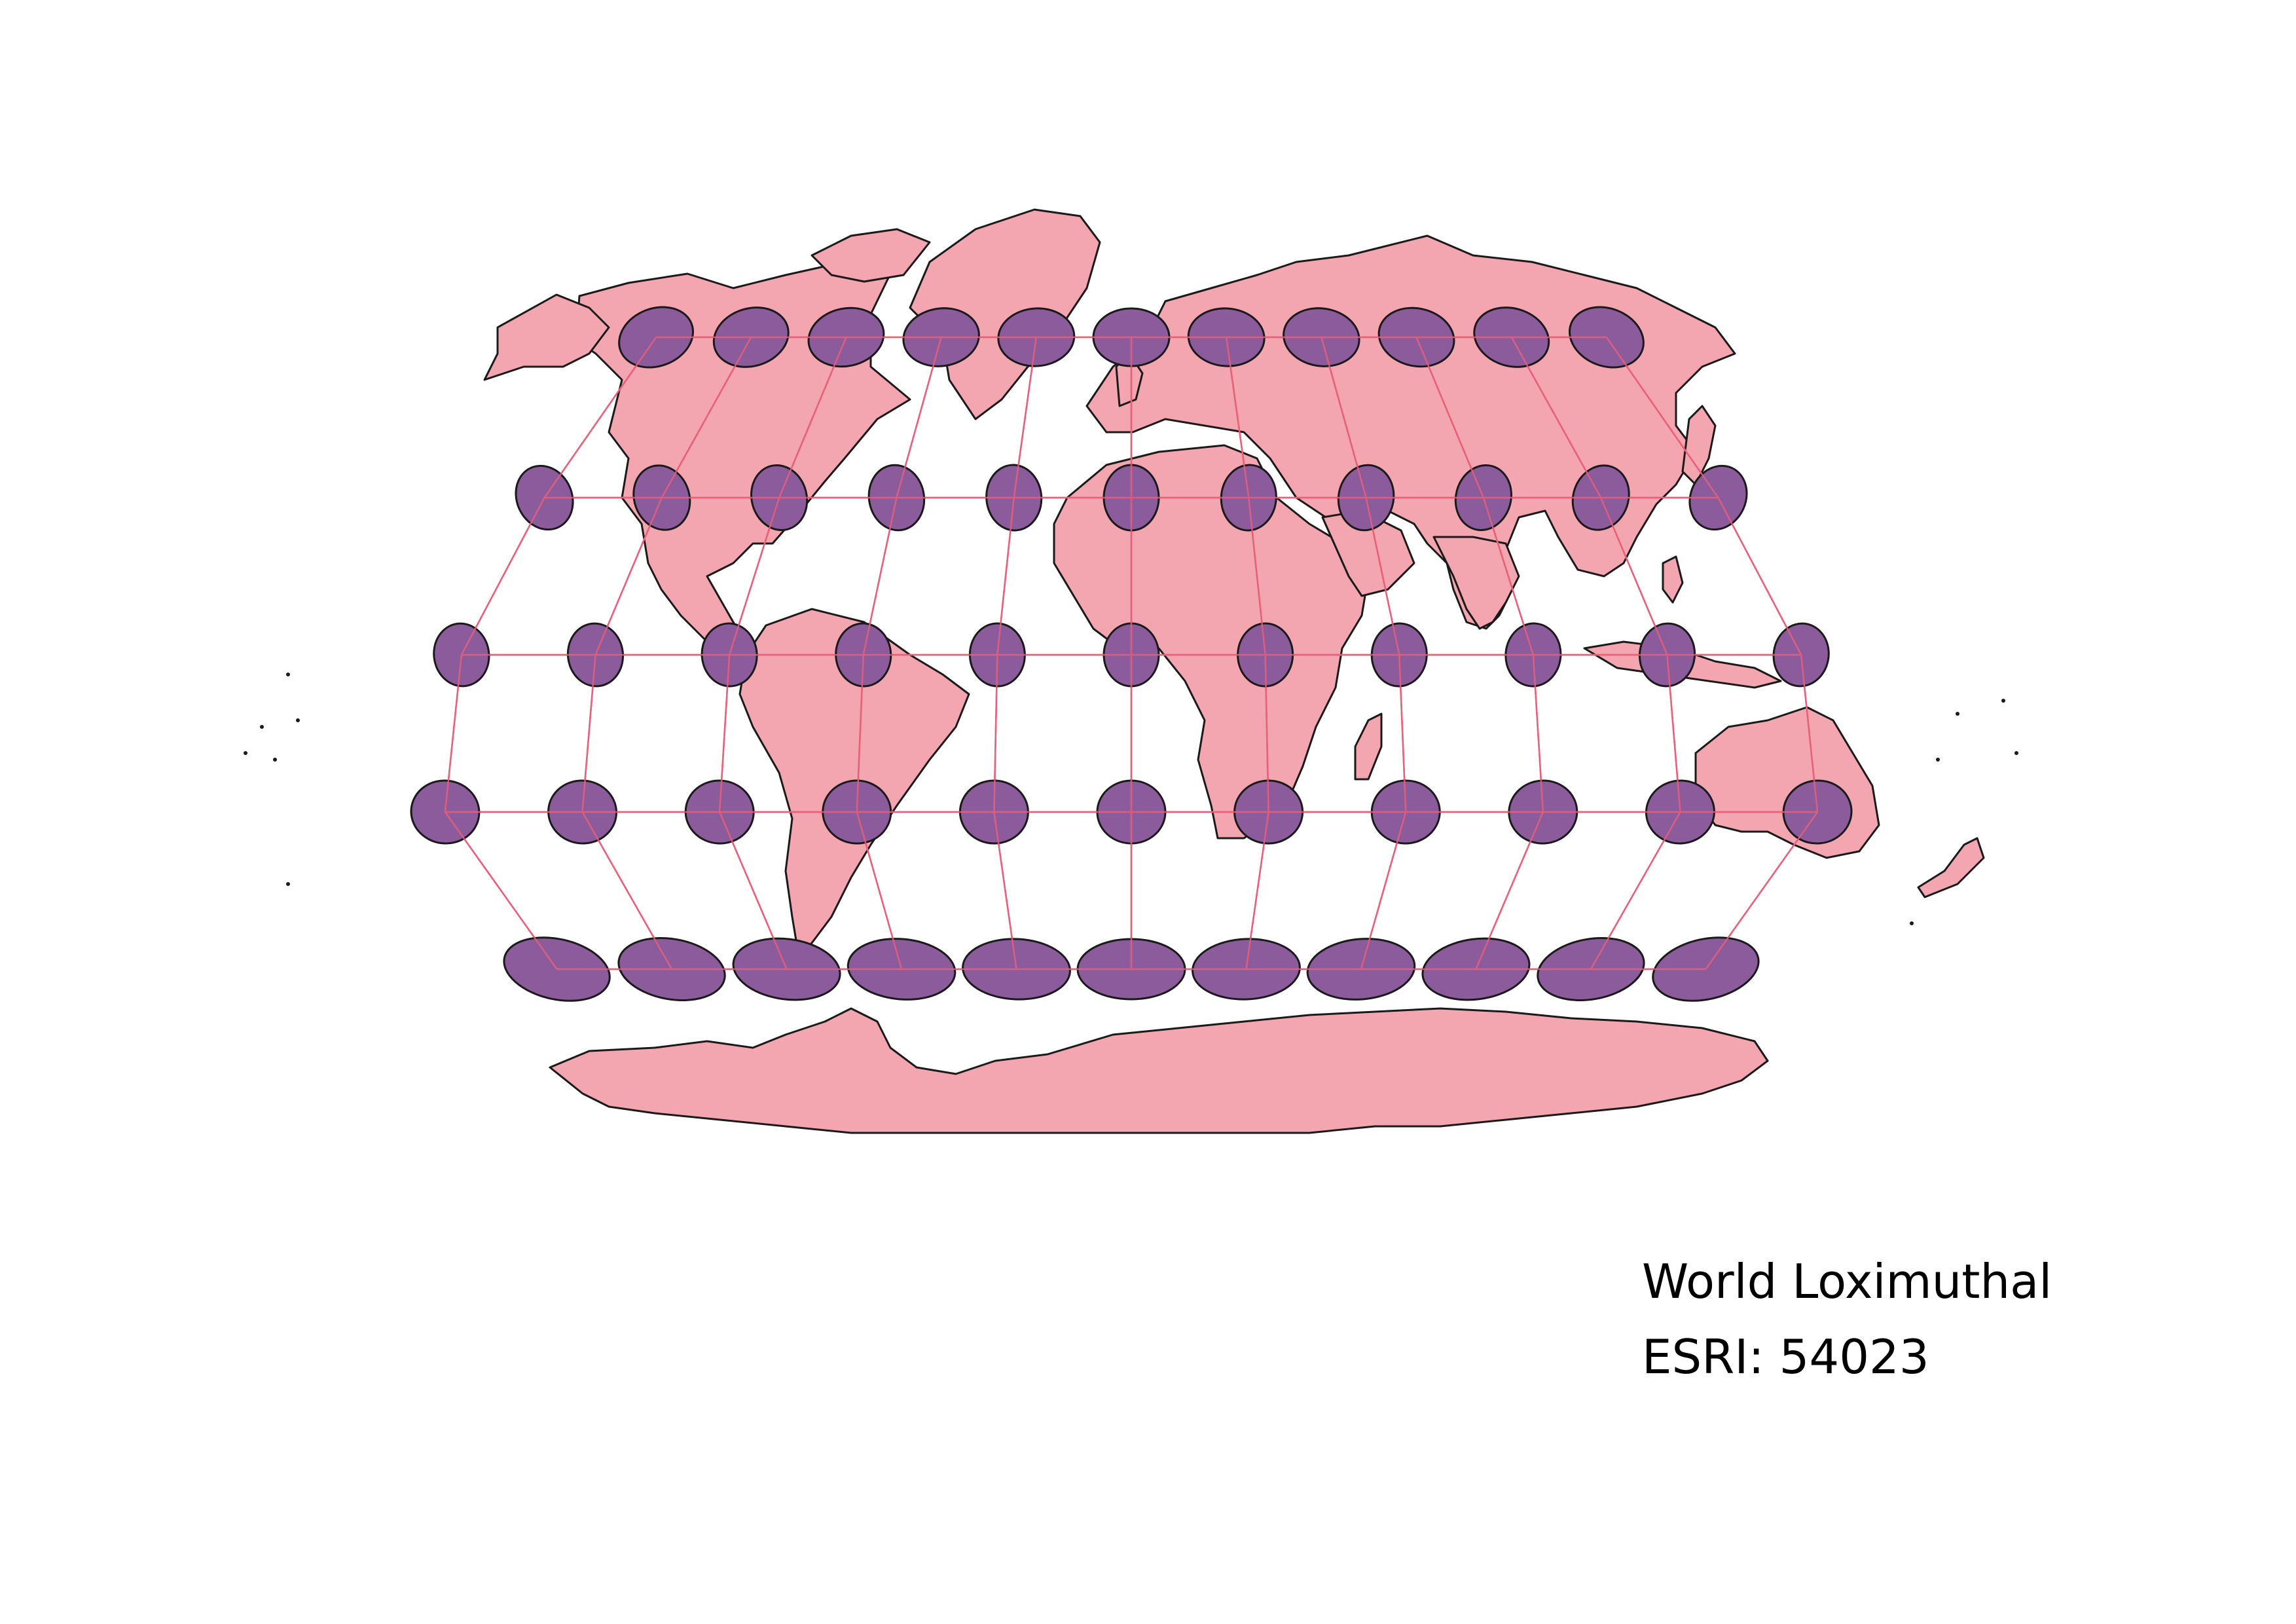 The width and height of the screenshot is (2296, 1624). Describe the element at coordinates (1476, 583) in the screenshot. I see `land-india` at that location.